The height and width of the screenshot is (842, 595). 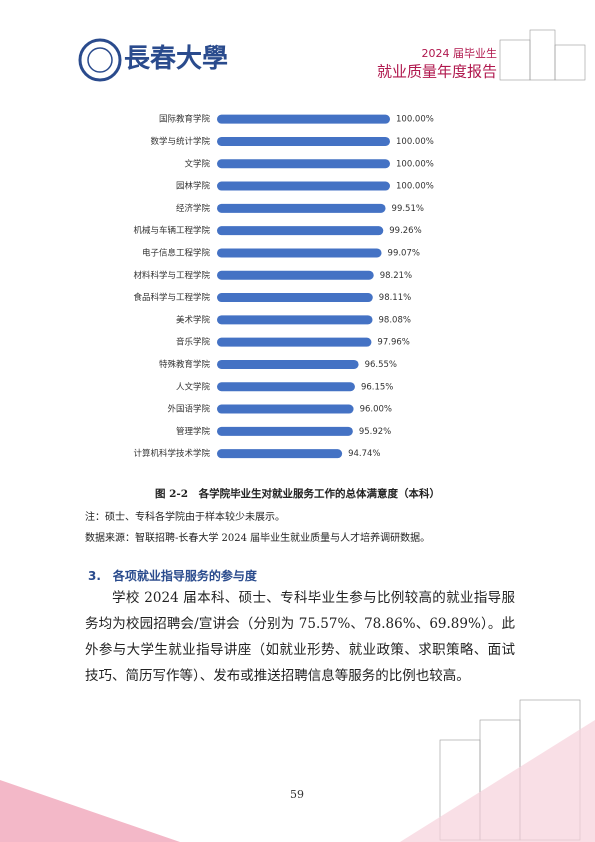 I want to click on category-label: 音乐学院, so click(x=193, y=342).